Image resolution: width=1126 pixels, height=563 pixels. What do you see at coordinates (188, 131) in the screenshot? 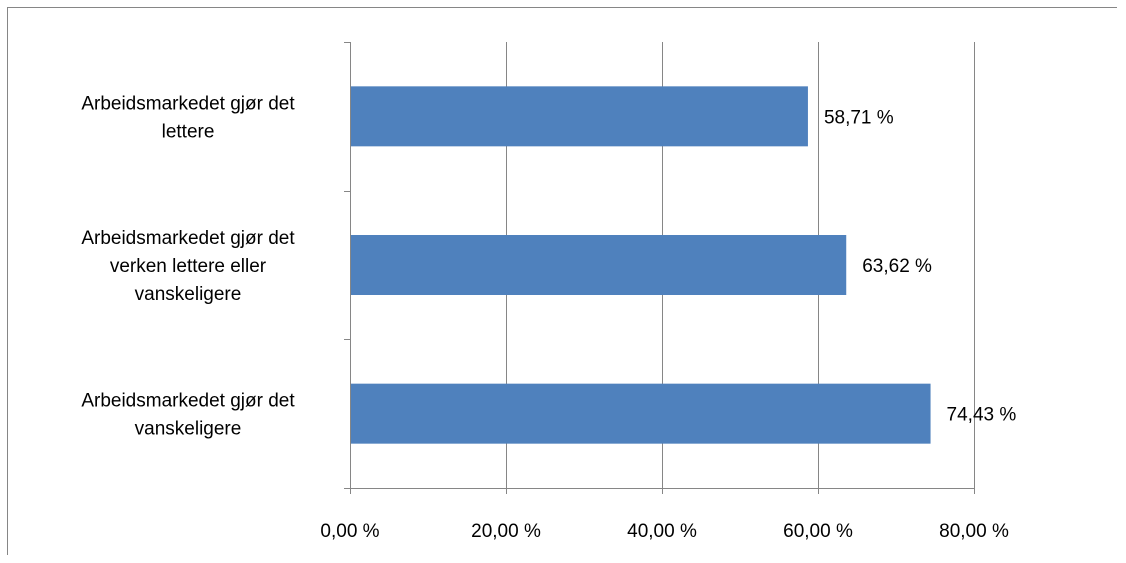
I see `category-label-line: lettere` at bounding box center [188, 131].